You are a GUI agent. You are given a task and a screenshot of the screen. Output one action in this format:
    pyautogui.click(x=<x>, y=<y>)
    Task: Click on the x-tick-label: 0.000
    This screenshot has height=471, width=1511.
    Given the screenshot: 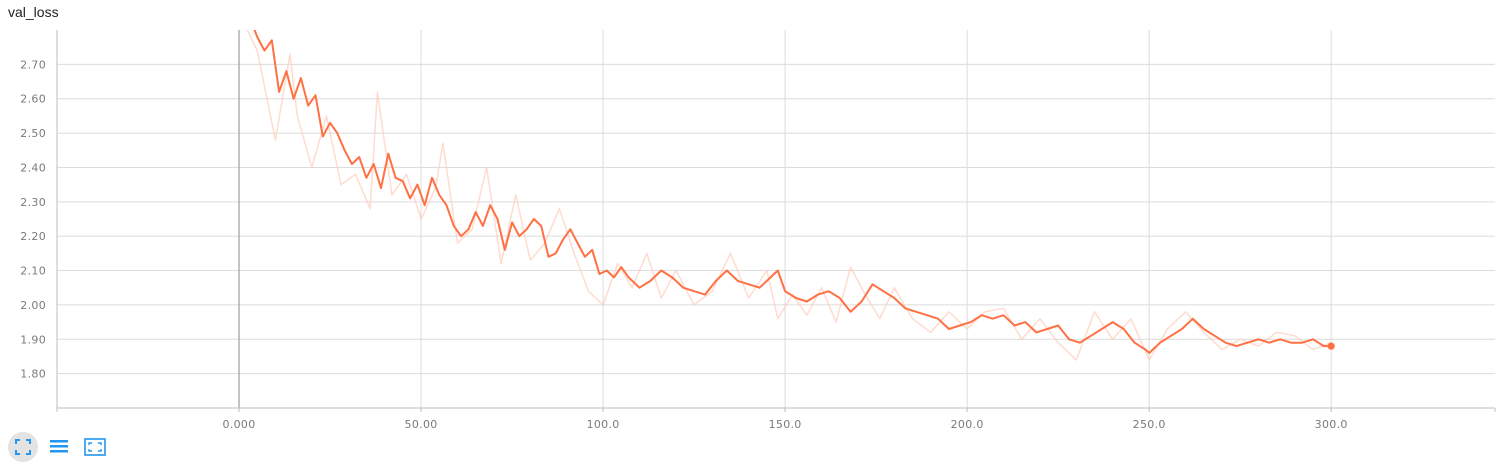 What is the action you would take?
    pyautogui.click(x=239, y=424)
    